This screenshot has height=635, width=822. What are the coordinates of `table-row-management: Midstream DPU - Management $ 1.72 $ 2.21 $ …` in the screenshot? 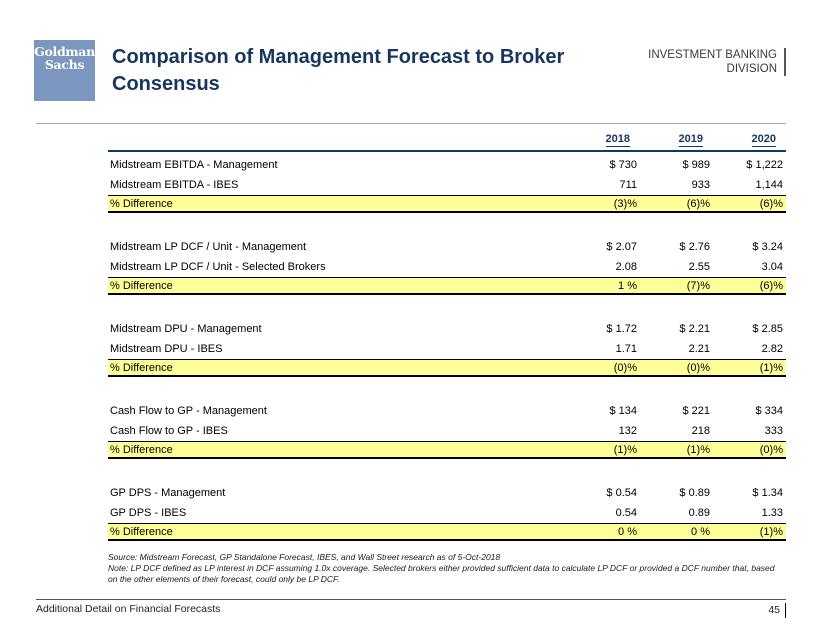 It's located at (447, 328).